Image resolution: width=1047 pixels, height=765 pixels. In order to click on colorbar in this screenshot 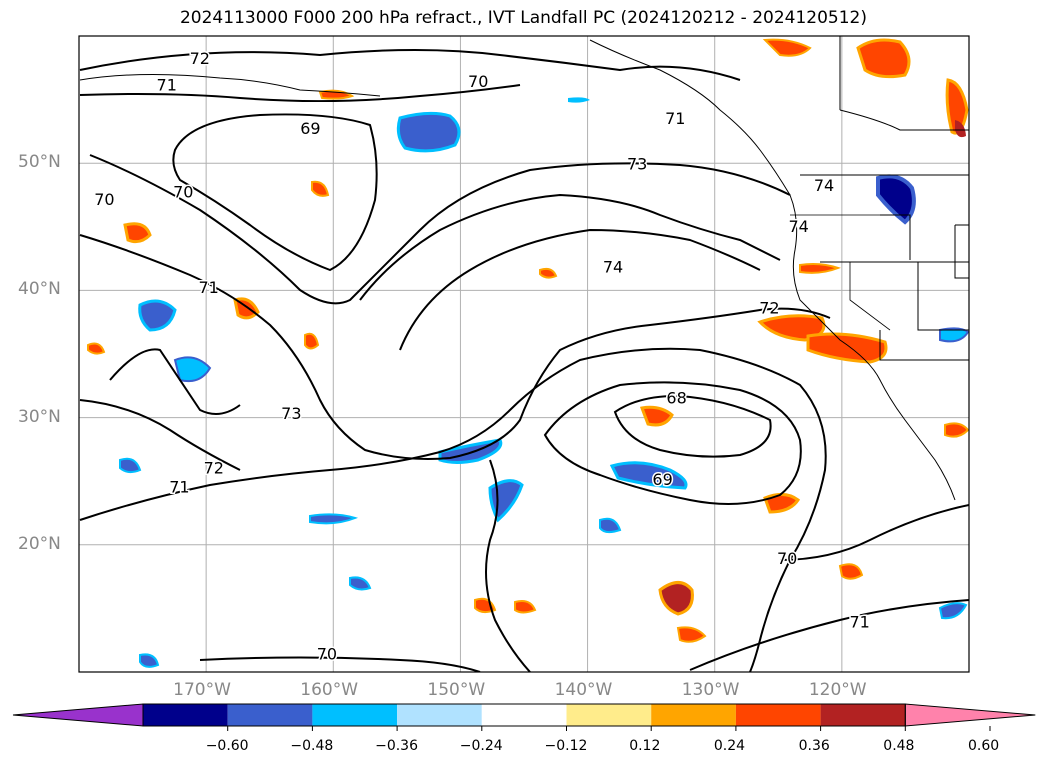, I will do `click(524, 717)`.